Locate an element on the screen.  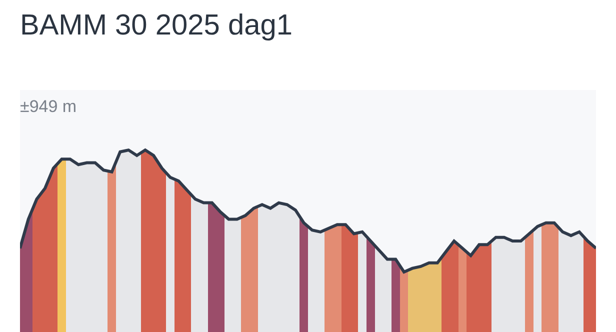
chart-title: BAMM 30 2025 dag1 is located at coordinates (156, 25).